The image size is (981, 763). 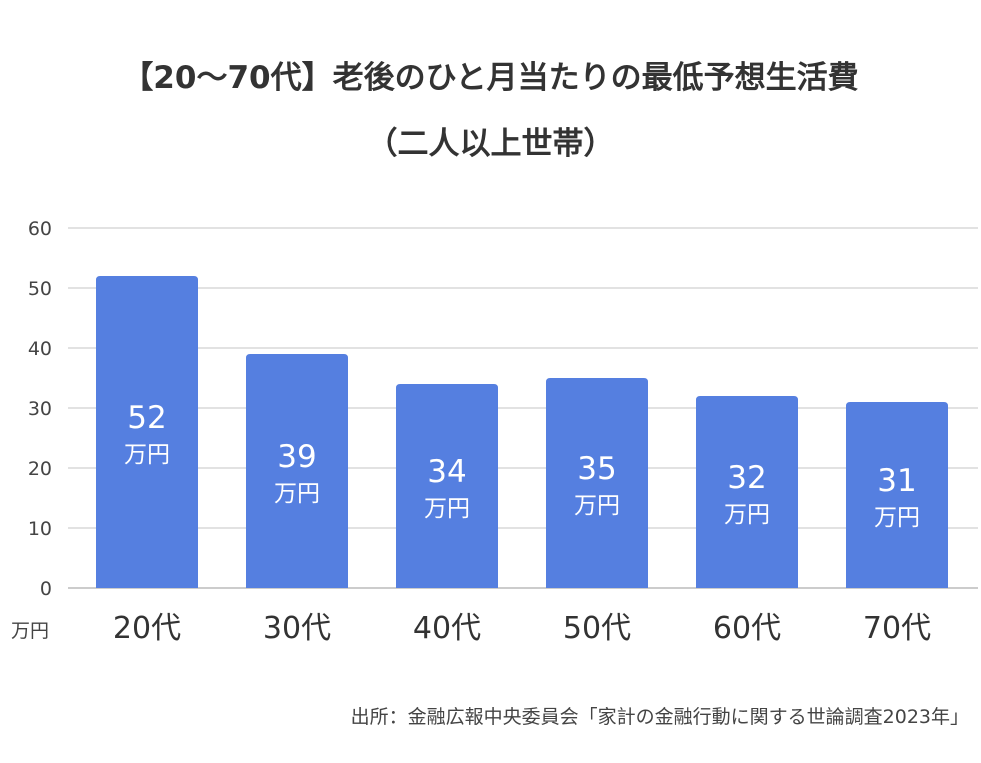 I want to click on y-axis-unit: 万円, so click(x=30, y=631).